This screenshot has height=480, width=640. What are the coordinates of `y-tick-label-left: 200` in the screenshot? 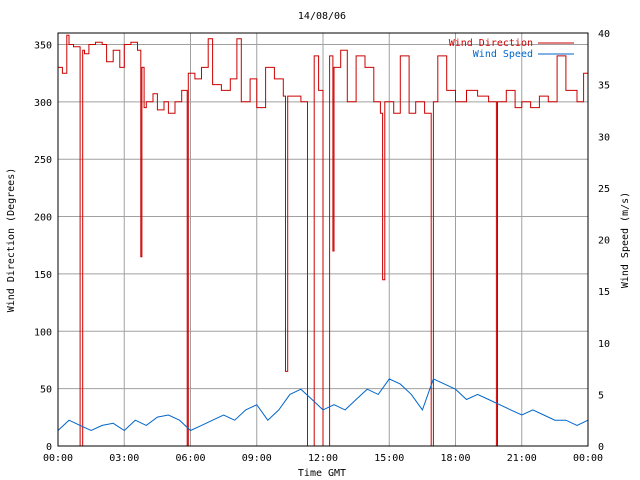 It's located at (43, 218).